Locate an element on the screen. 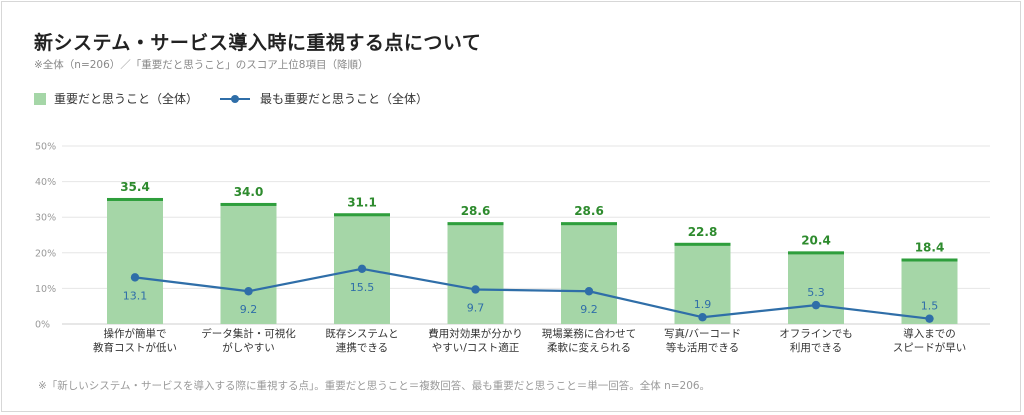 Image resolution: width=1024 pixels, height=415 pixels. x-category-label: 費用対効果が分かり is located at coordinates (475, 333).